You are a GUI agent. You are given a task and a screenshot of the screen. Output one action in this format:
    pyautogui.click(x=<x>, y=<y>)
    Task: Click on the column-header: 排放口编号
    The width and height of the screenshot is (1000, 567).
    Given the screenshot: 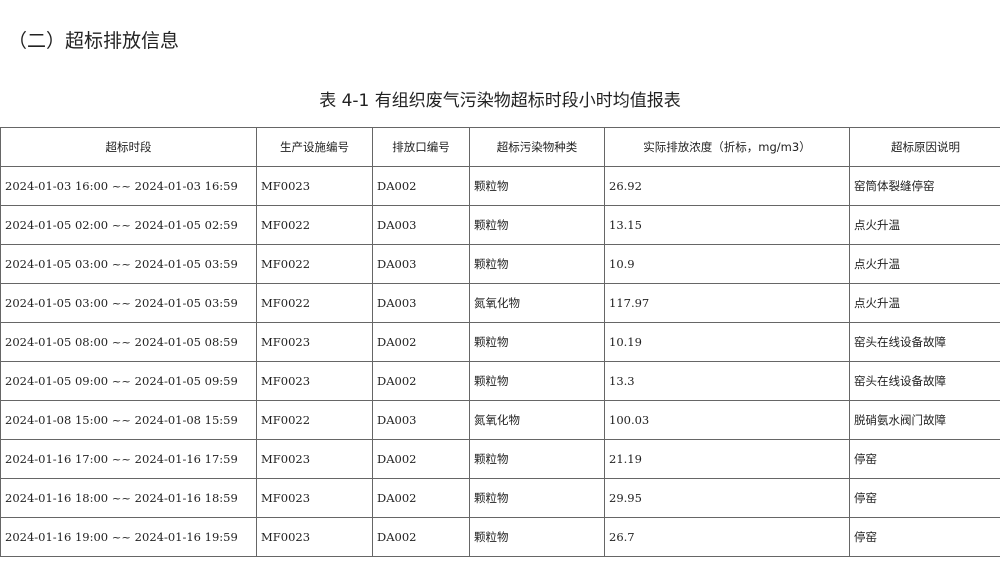 What is the action you would take?
    pyautogui.click(x=421, y=147)
    